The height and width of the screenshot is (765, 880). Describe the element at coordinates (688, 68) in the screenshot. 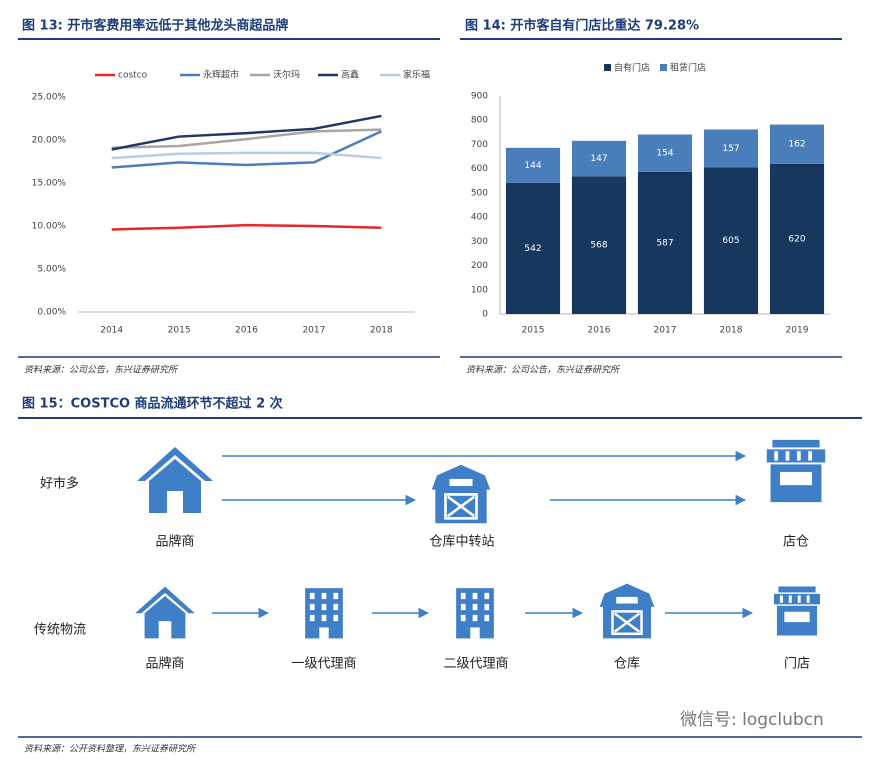

I see `legend-label: 租赁门店` at that location.